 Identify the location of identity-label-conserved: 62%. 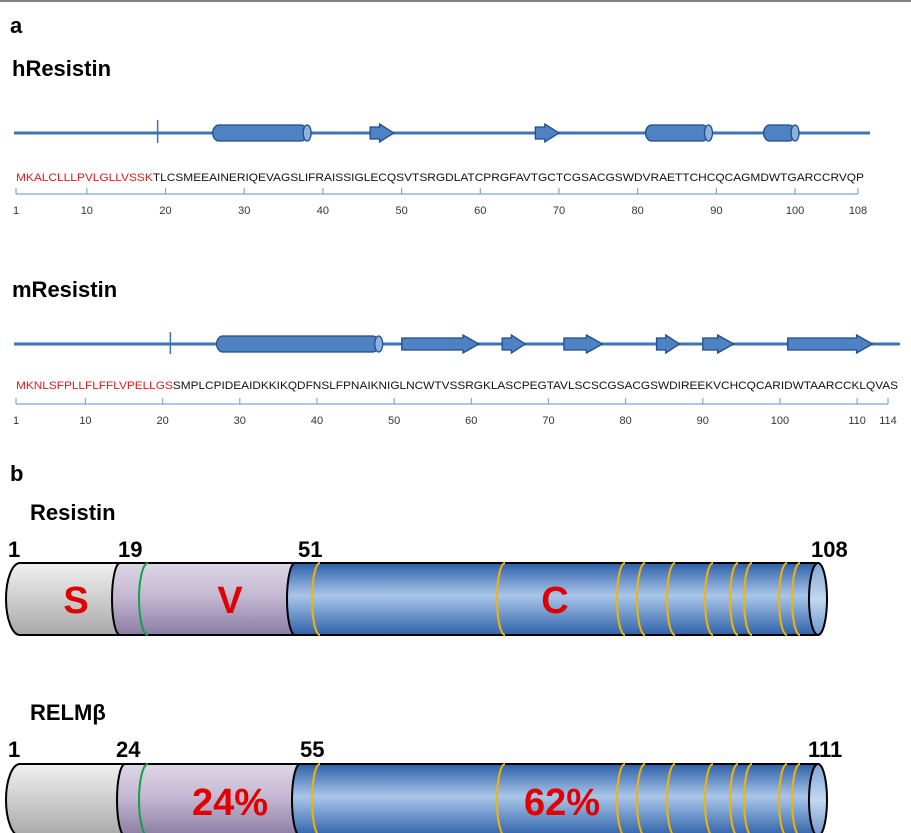
(562, 803).